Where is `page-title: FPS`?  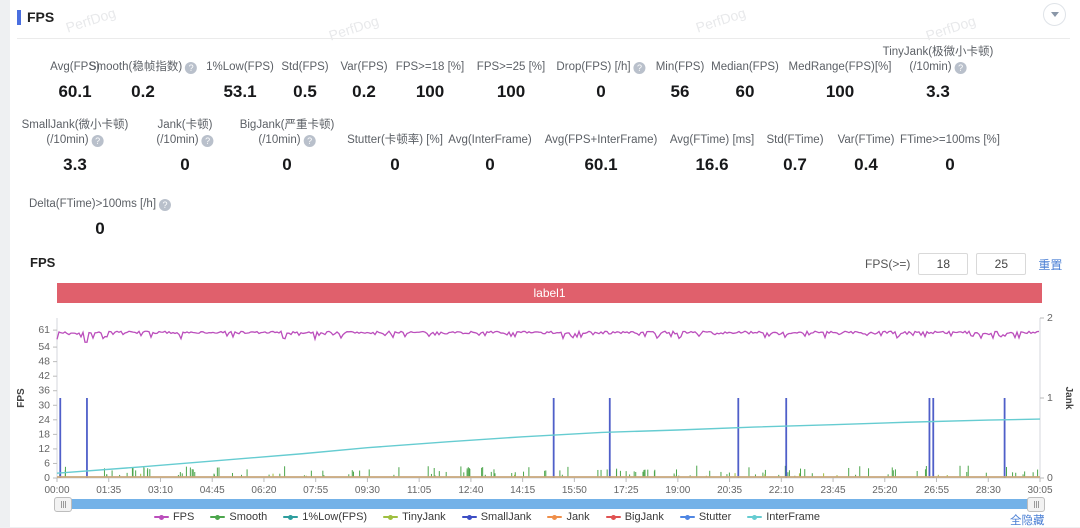
page-title: FPS is located at coordinates (41, 17).